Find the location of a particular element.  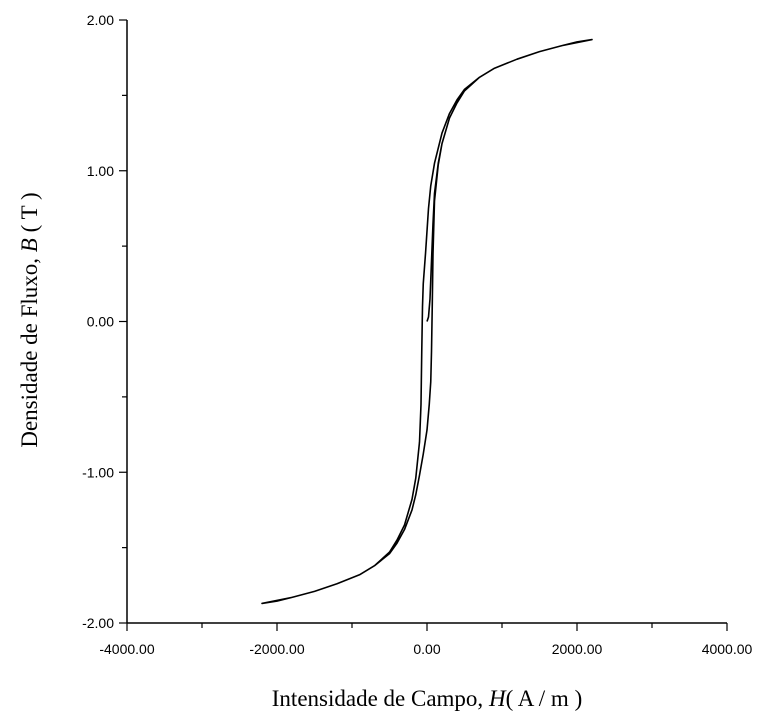

x-tick-label: 4000.00 is located at coordinates (727, 649).